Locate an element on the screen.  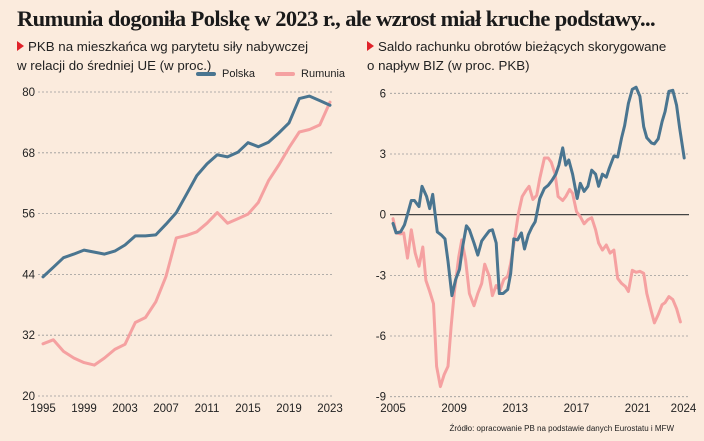
legend-item-polska: Polska is located at coordinates (225, 74).